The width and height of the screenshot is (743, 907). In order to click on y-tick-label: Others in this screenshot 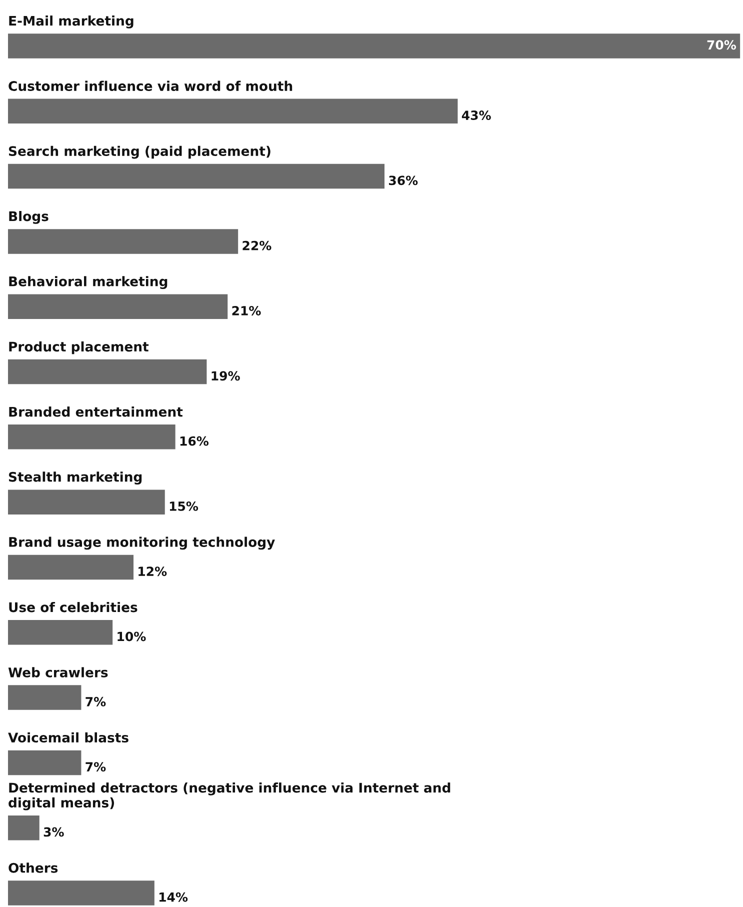, I will do `click(33, 867)`.